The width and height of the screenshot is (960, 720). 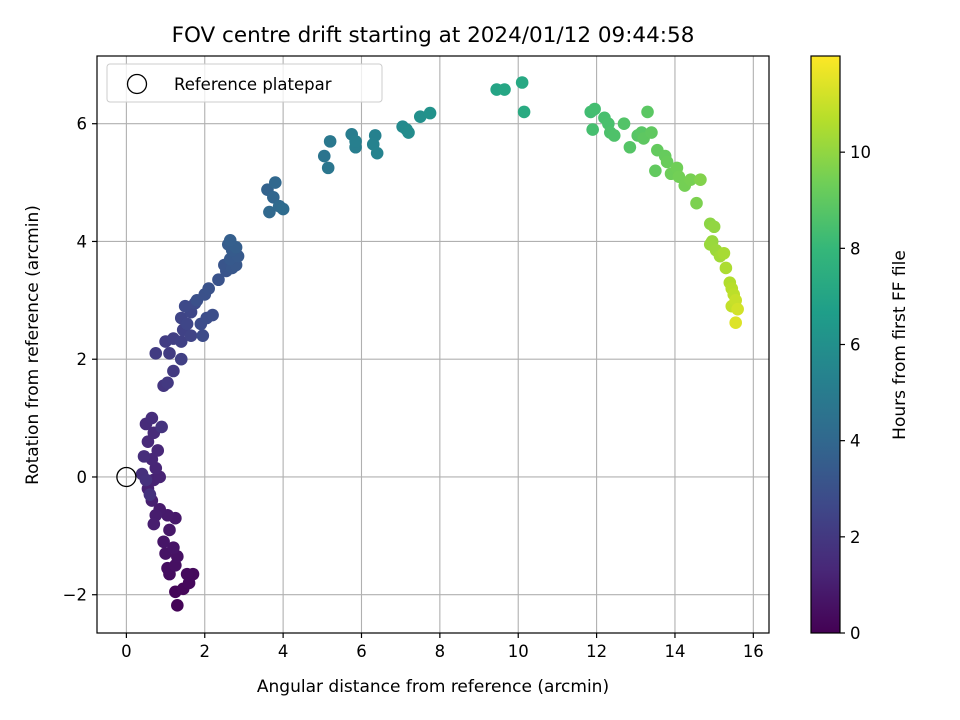 What do you see at coordinates (205, 651) in the screenshot?
I see `x-tick-label: 2` at bounding box center [205, 651].